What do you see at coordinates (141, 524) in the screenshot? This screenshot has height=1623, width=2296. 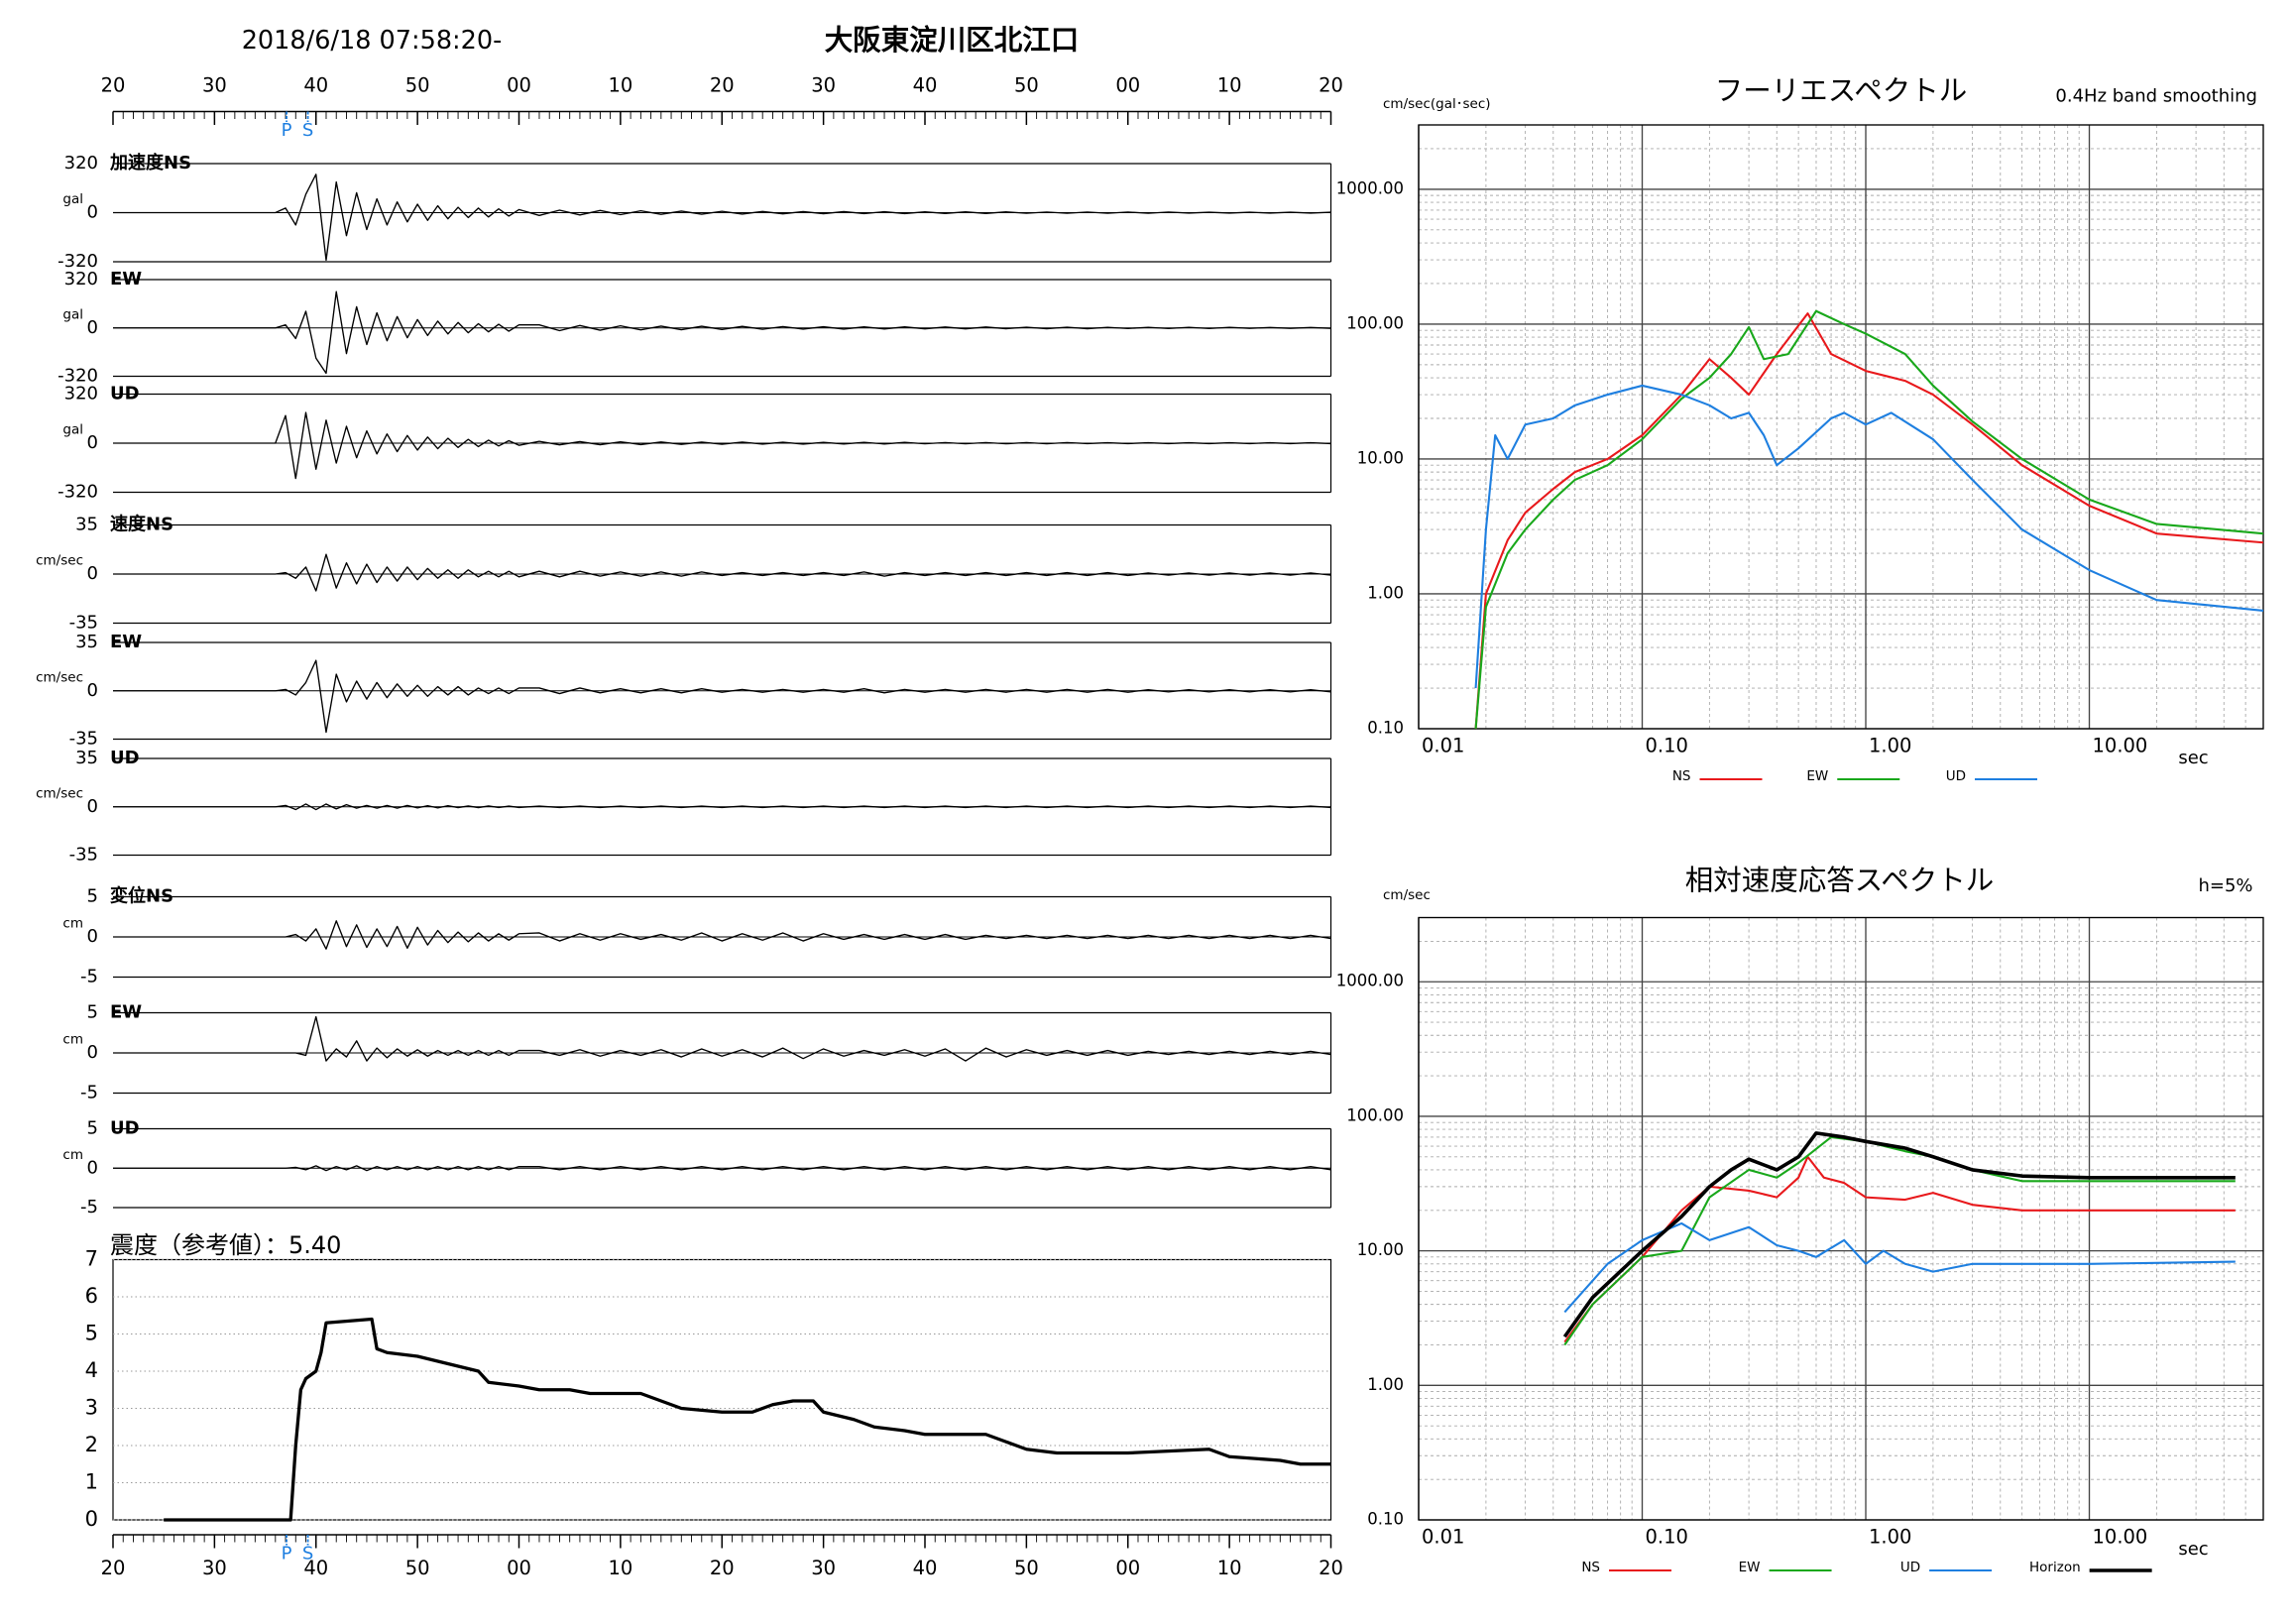 I see `panel-label: 速度NS` at bounding box center [141, 524].